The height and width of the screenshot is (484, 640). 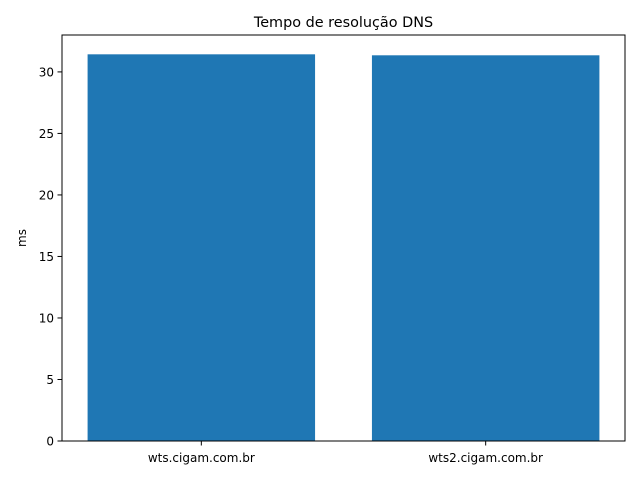 What do you see at coordinates (50, 380) in the screenshot?
I see `y-tick-label: 5` at bounding box center [50, 380].